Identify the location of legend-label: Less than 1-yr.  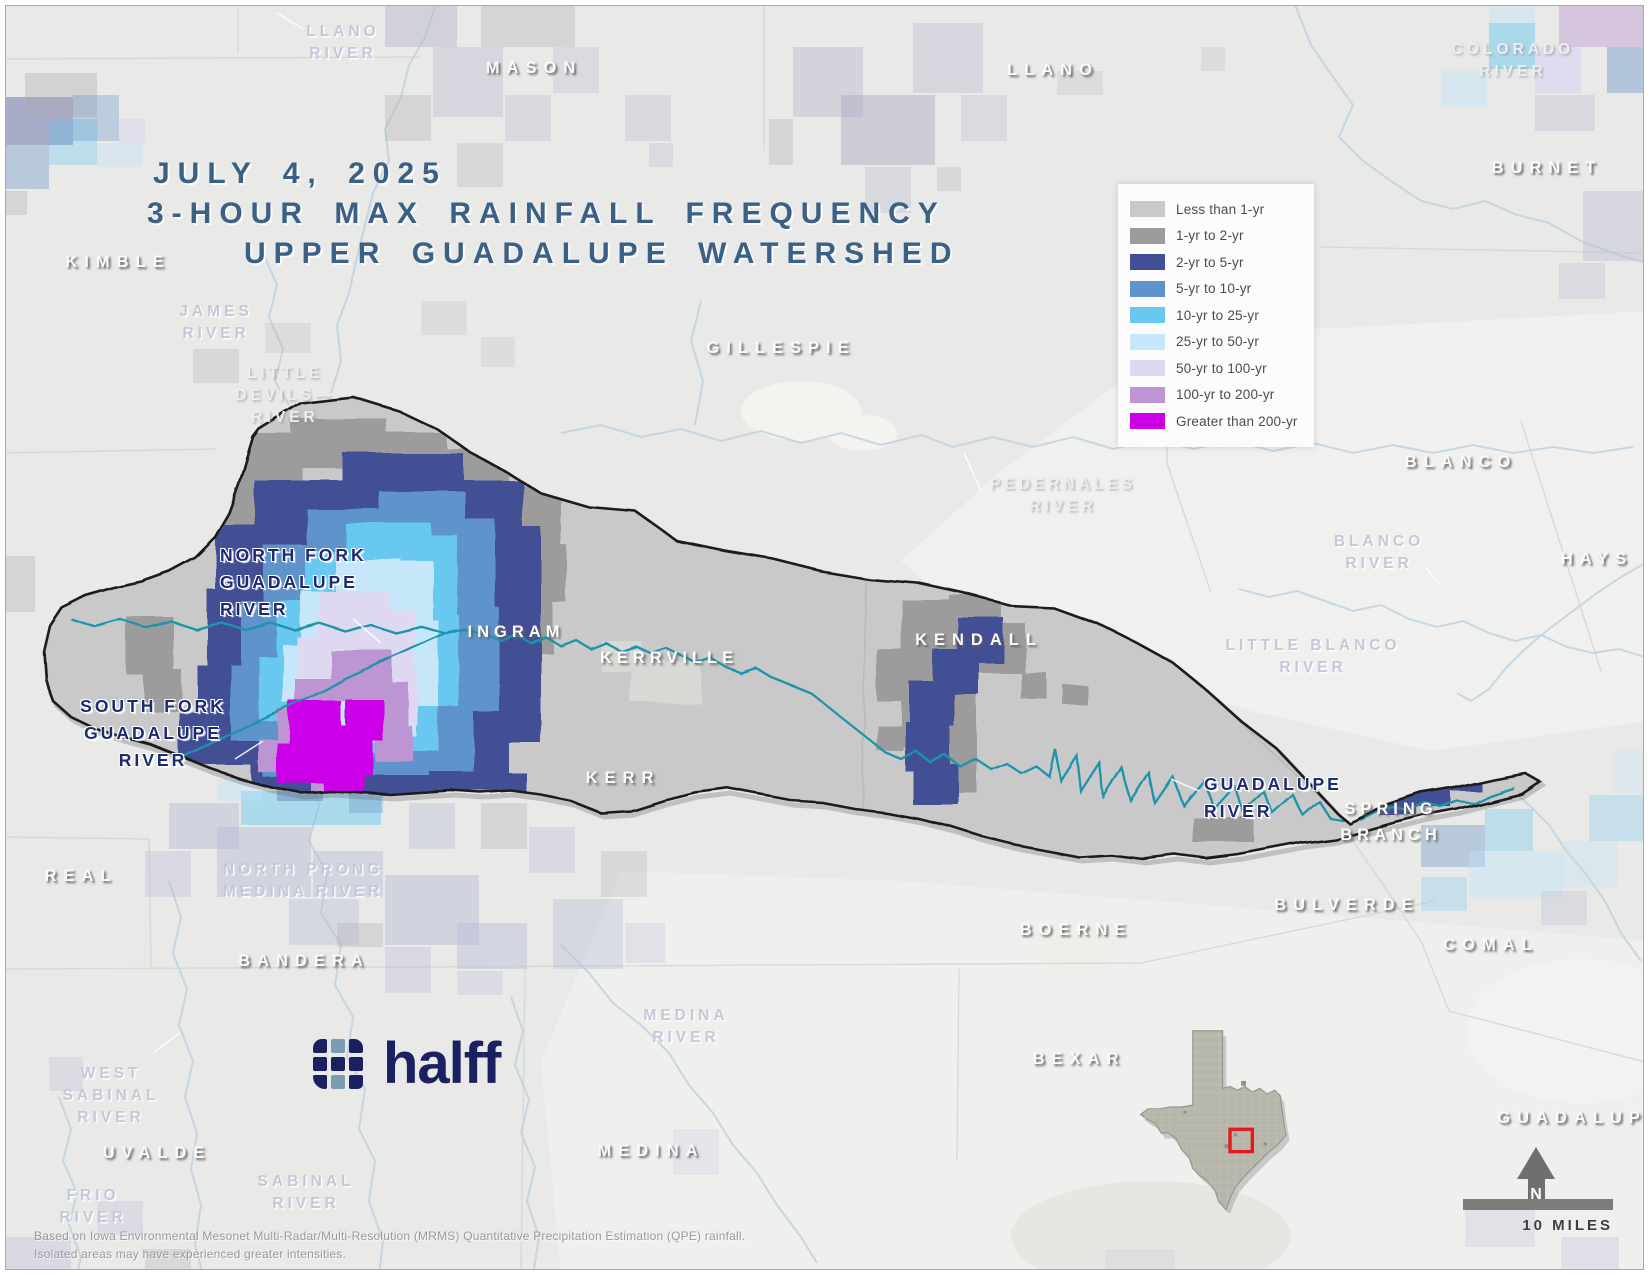
(1220, 209).